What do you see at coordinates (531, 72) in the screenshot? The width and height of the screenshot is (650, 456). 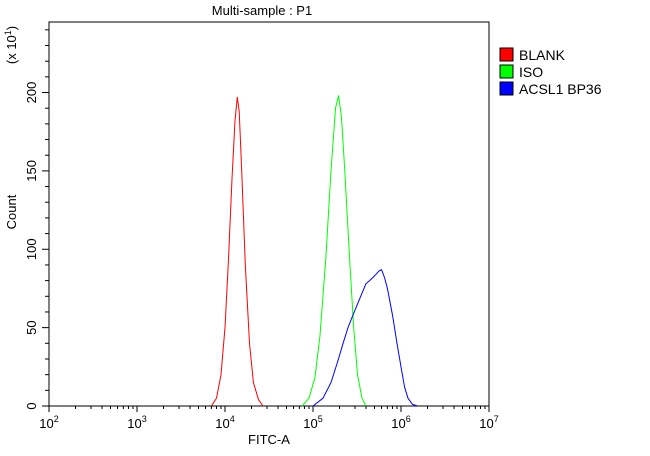 I see `legend-label: ISO` at bounding box center [531, 72].